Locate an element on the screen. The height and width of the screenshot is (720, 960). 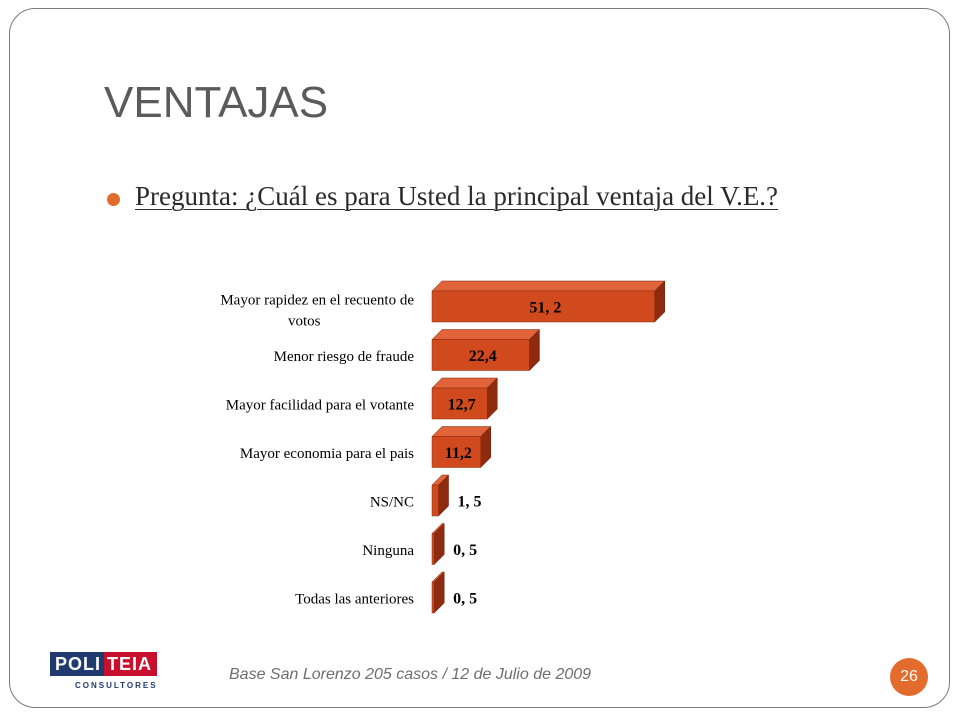
bar-2: 22,4 is located at coordinates (486, 350).